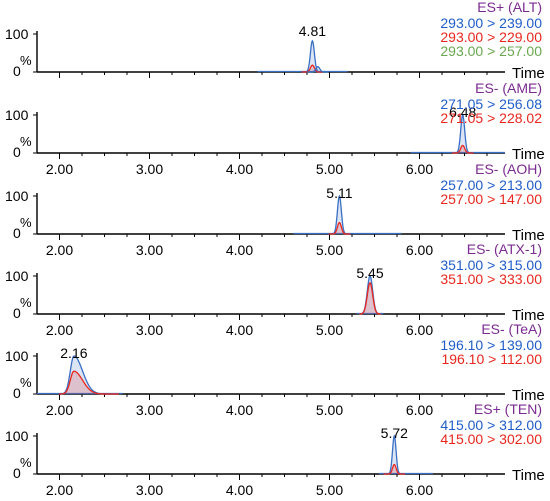 This screenshot has height=501, width=550. Describe the element at coordinates (511, 329) in the screenshot. I see `ion-mode-label: ES- (TeA)` at that location.